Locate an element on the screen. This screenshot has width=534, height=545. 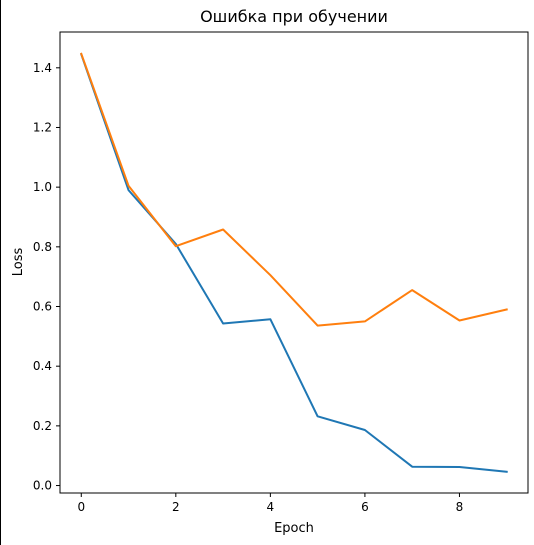
y-tick-label-2: 0.4 is located at coordinates (42, 366).